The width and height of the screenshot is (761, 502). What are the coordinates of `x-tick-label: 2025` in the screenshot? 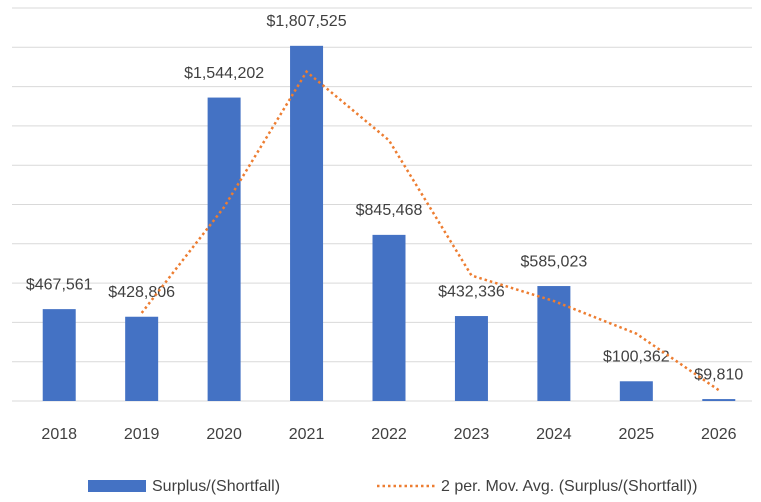 It's located at (637, 434).